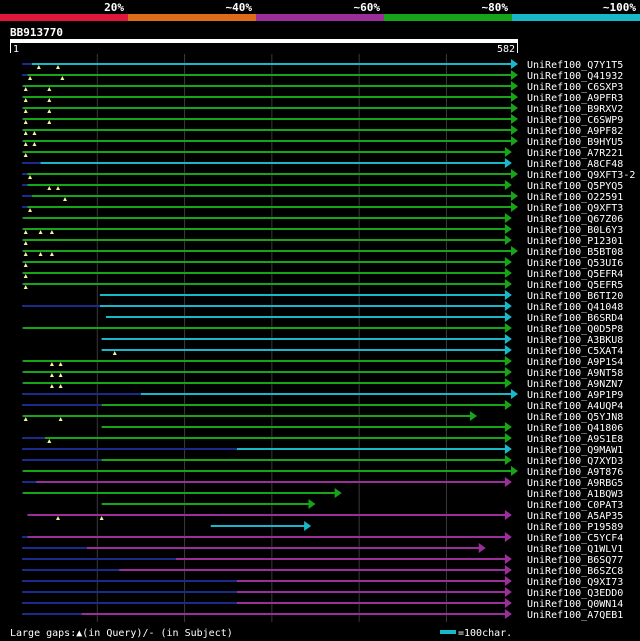 The image size is (640, 641). I want to click on hit-row: UniRef100_C5XAT4, so click(362, 351).